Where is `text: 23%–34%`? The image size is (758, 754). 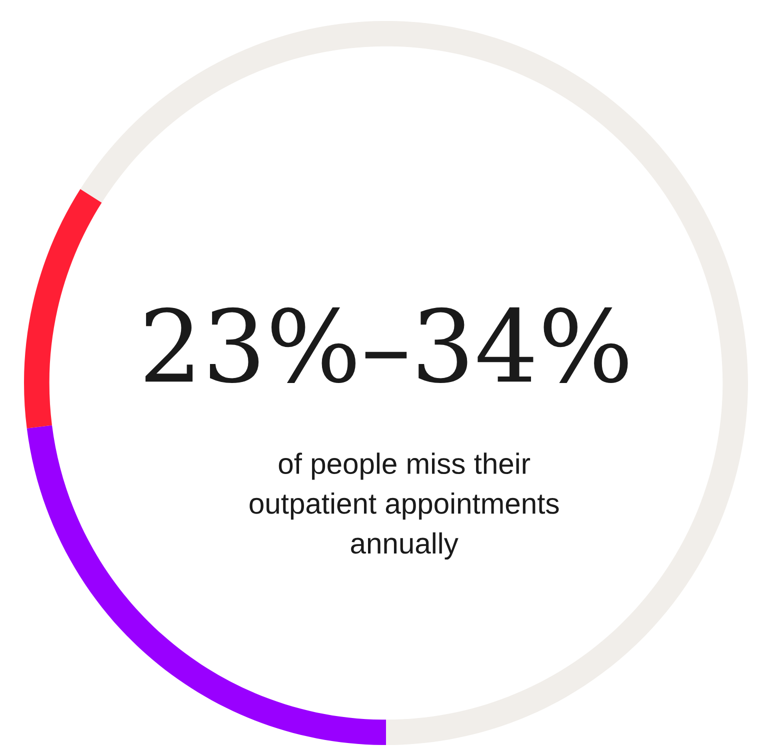
text: 23%–34% is located at coordinates (387, 345).